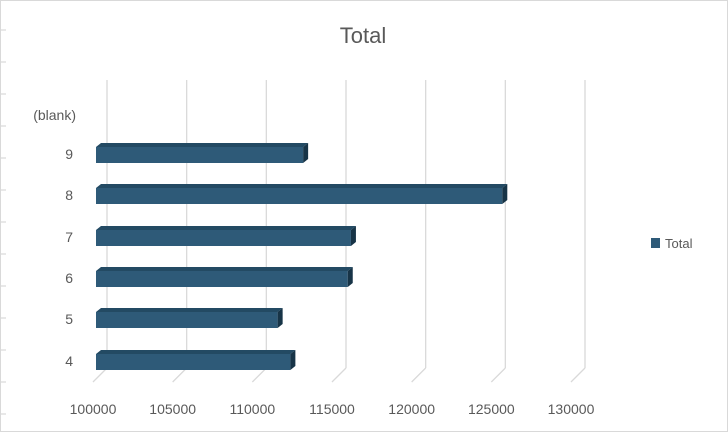 The height and width of the screenshot is (437, 728). I want to click on x-tick-label: 130000, so click(571, 409).